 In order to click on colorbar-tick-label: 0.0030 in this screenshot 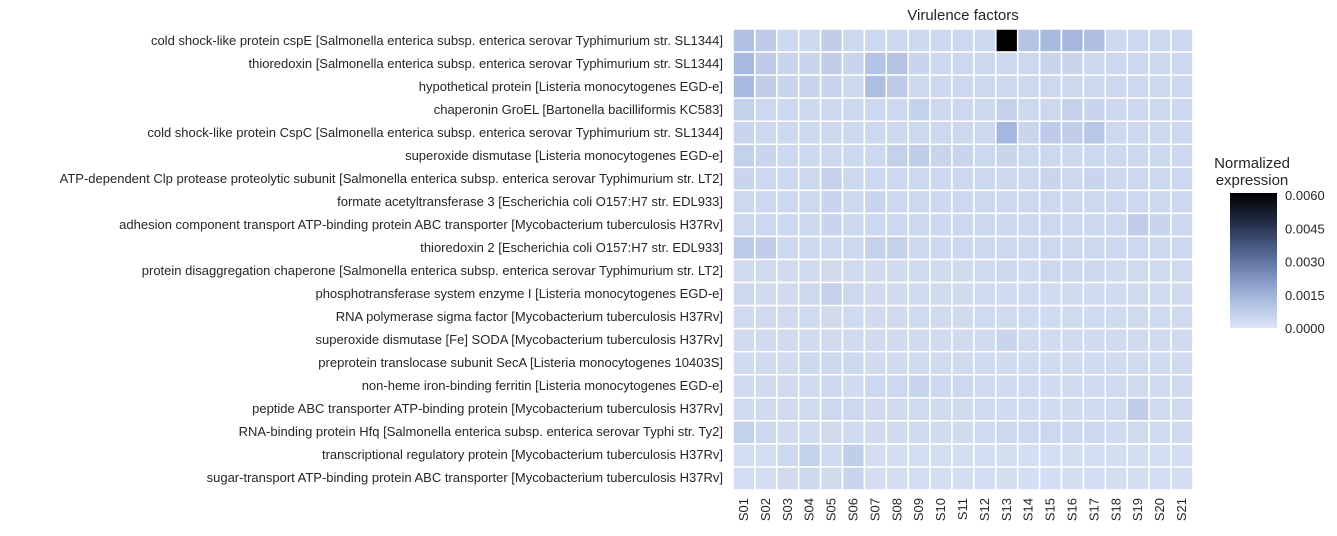, I will do `click(1305, 262)`.